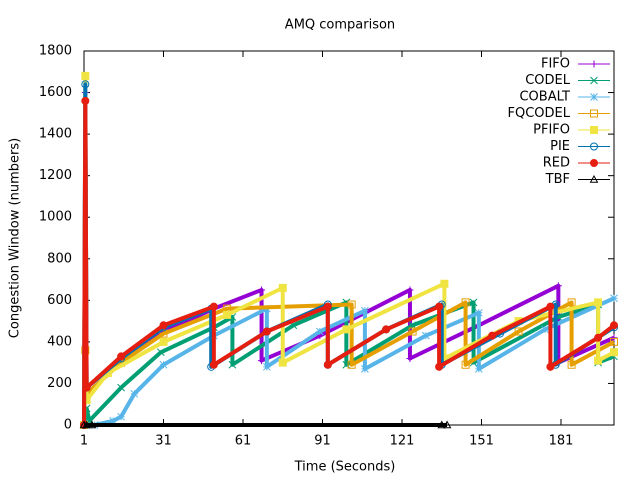  Describe the element at coordinates (55, 92) in the screenshot. I see `y-tick-label: 1600` at that location.